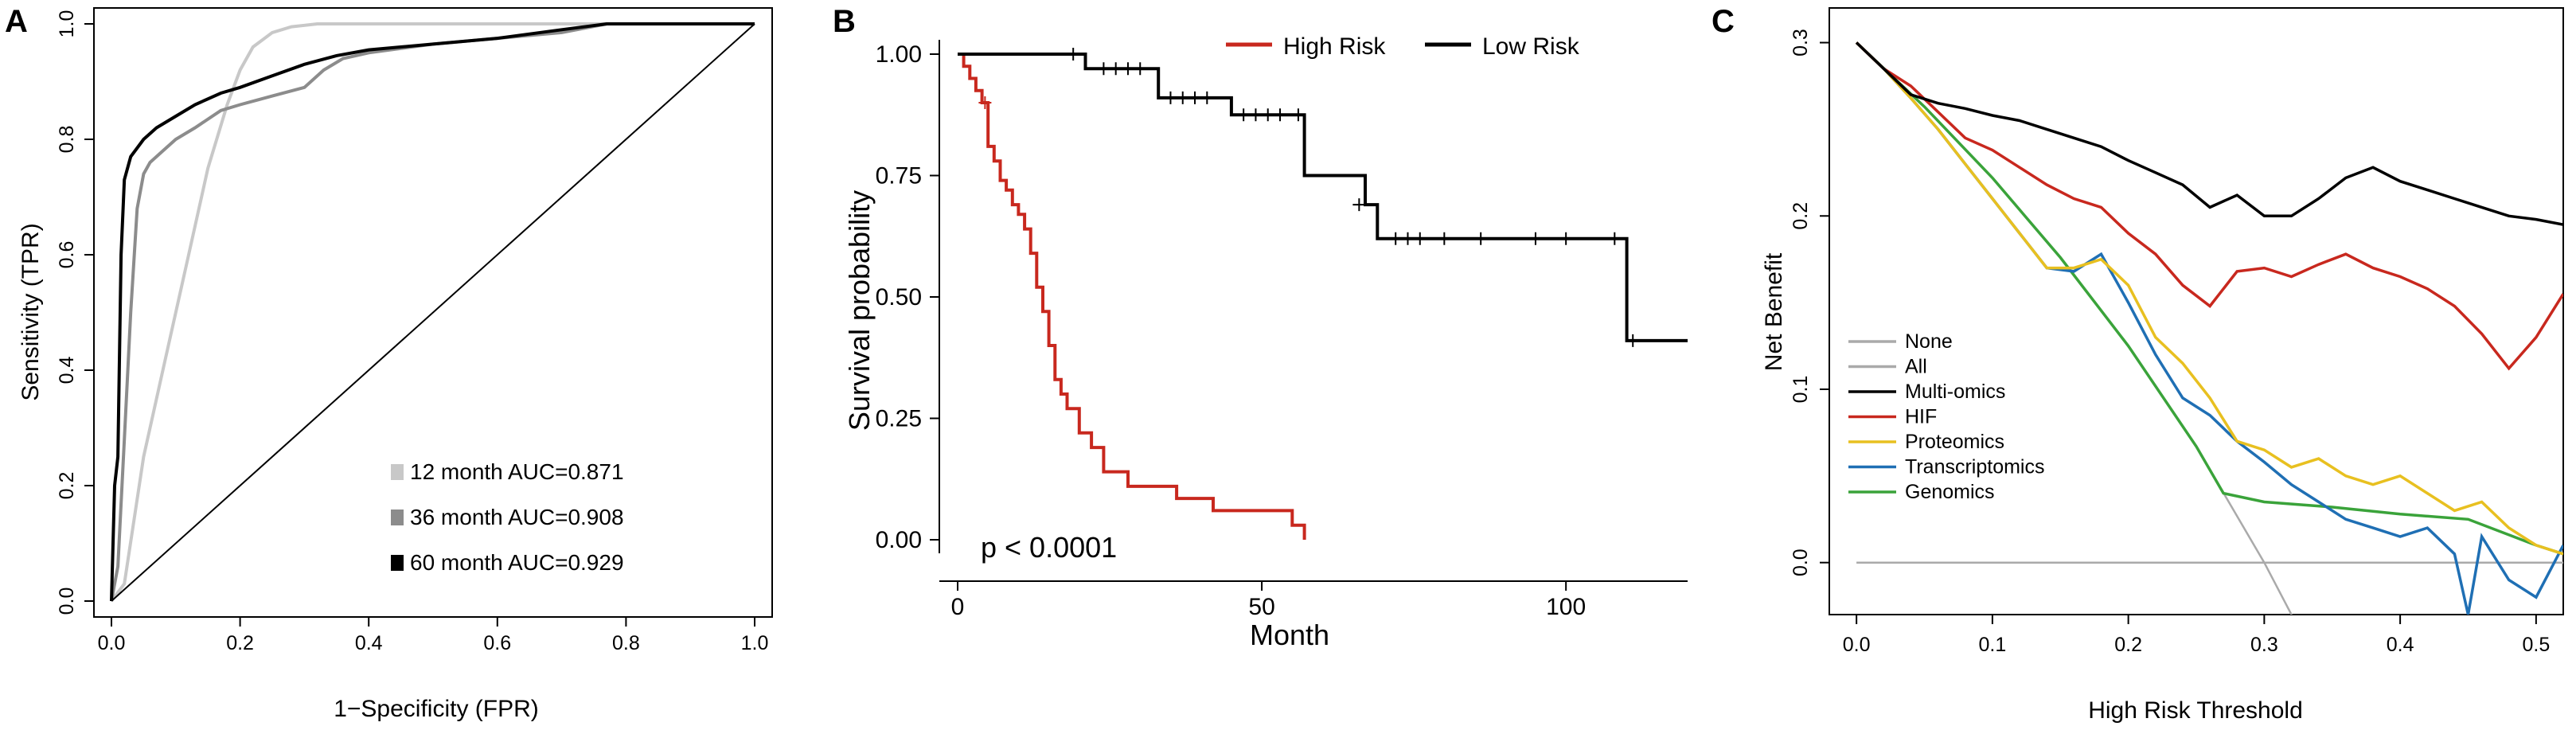 The image size is (2576, 734). Describe the element at coordinates (517, 562) in the screenshot. I see `panel-a-legend-label: 60 month AUC=0.929` at that location.